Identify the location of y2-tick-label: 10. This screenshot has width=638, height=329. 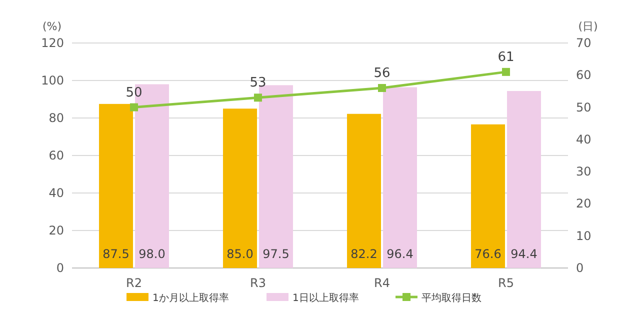
(584, 235).